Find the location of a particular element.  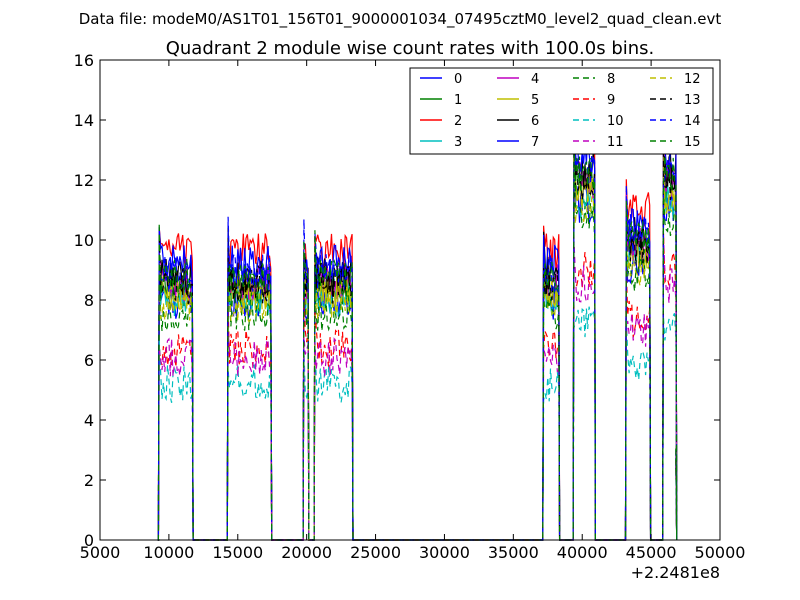

x-tick-label: 15000 is located at coordinates (237, 552).